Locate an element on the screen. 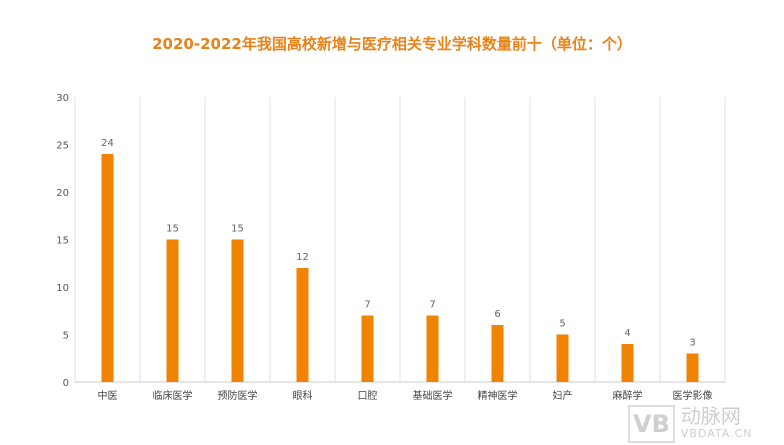  x-tick-label: 妇产 is located at coordinates (563, 395).